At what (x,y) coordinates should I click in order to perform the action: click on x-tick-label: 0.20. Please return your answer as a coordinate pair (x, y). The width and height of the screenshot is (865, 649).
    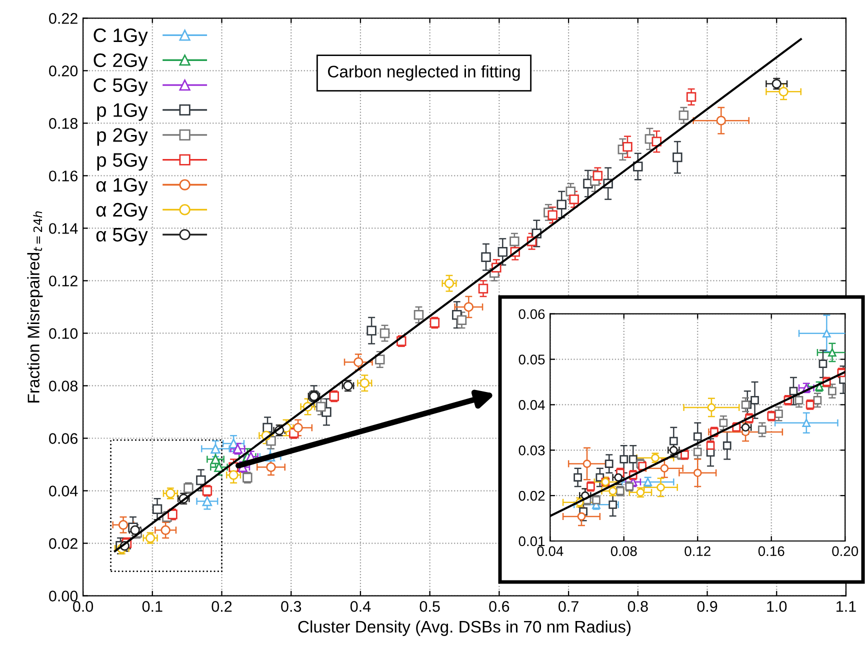
    Looking at the image, I should click on (845, 551).